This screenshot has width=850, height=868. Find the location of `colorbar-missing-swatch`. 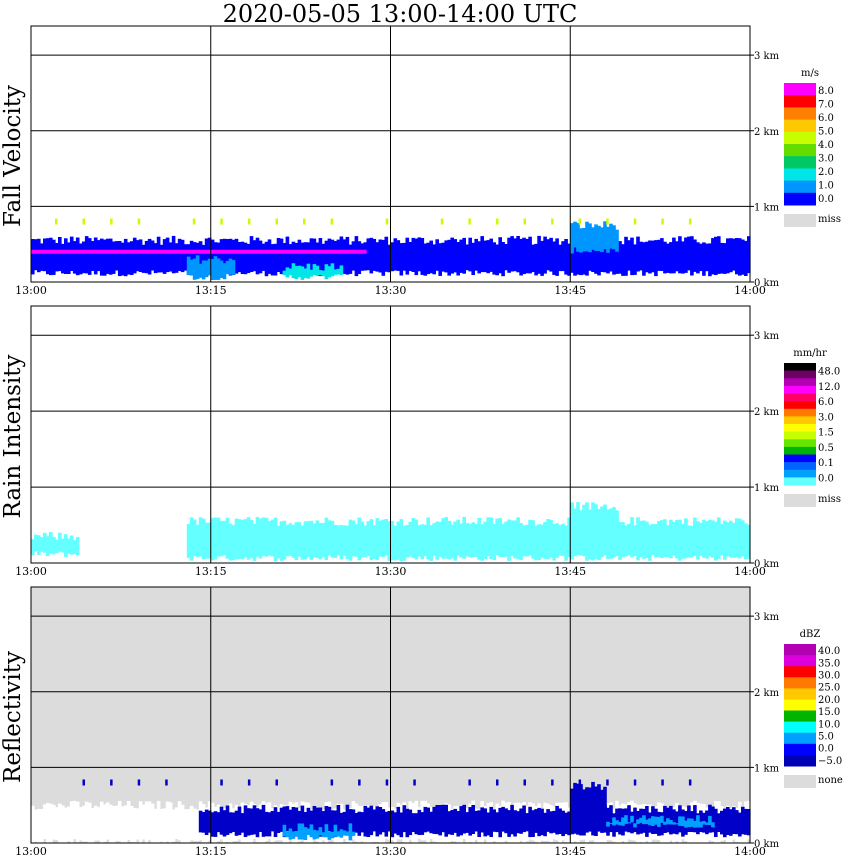

colorbar-missing-swatch is located at coordinates (800, 500).